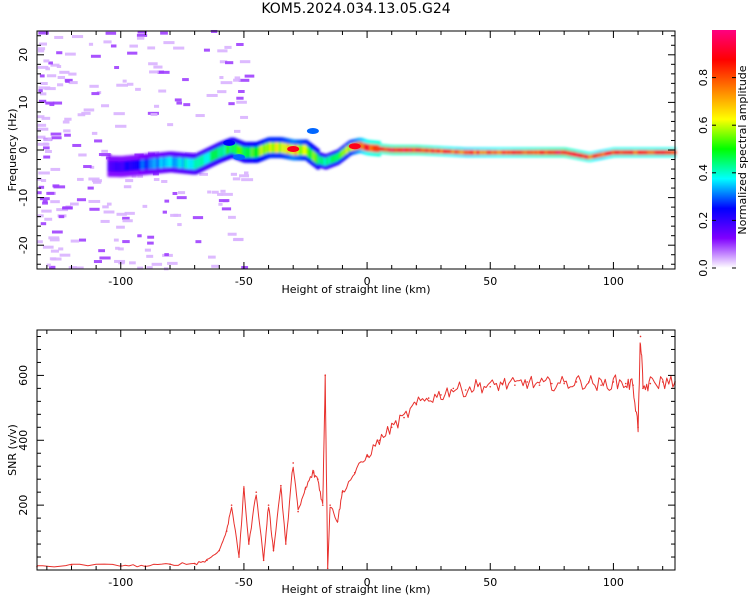 This screenshot has width=750, height=600. Describe the element at coordinates (367, 582) in the screenshot. I see `snr-x-tick-label: 0` at that location.